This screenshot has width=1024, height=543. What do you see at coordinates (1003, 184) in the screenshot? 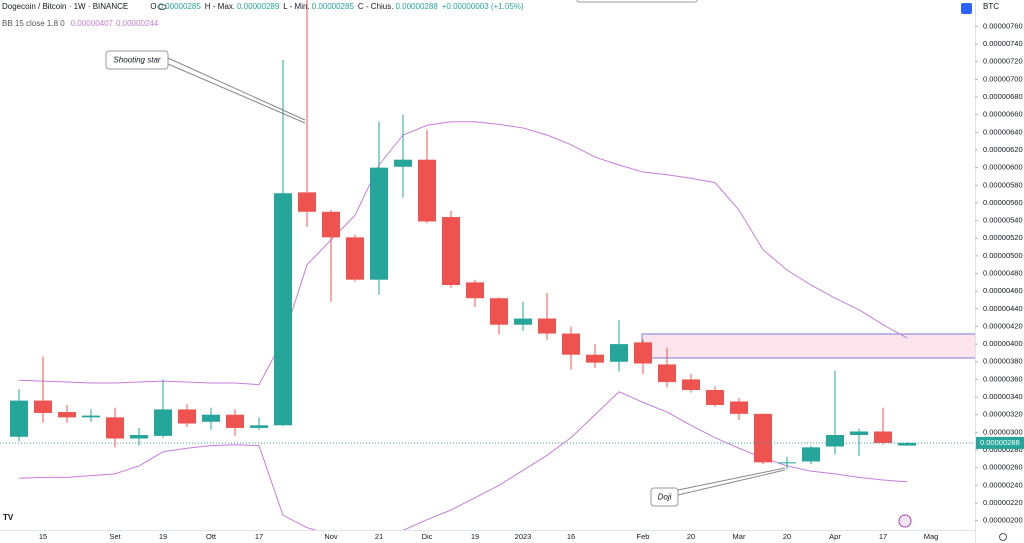
I see `y-tick-label: 0.00000580` at bounding box center [1003, 184].